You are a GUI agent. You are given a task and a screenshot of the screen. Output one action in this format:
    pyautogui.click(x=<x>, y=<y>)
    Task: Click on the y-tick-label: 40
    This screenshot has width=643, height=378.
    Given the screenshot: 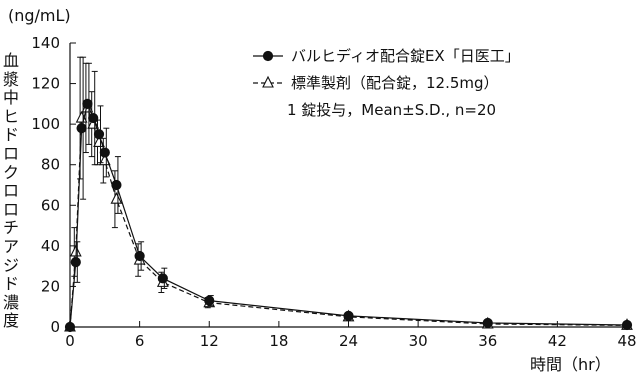 What is the action you would take?
    pyautogui.click(x=50, y=246)
    